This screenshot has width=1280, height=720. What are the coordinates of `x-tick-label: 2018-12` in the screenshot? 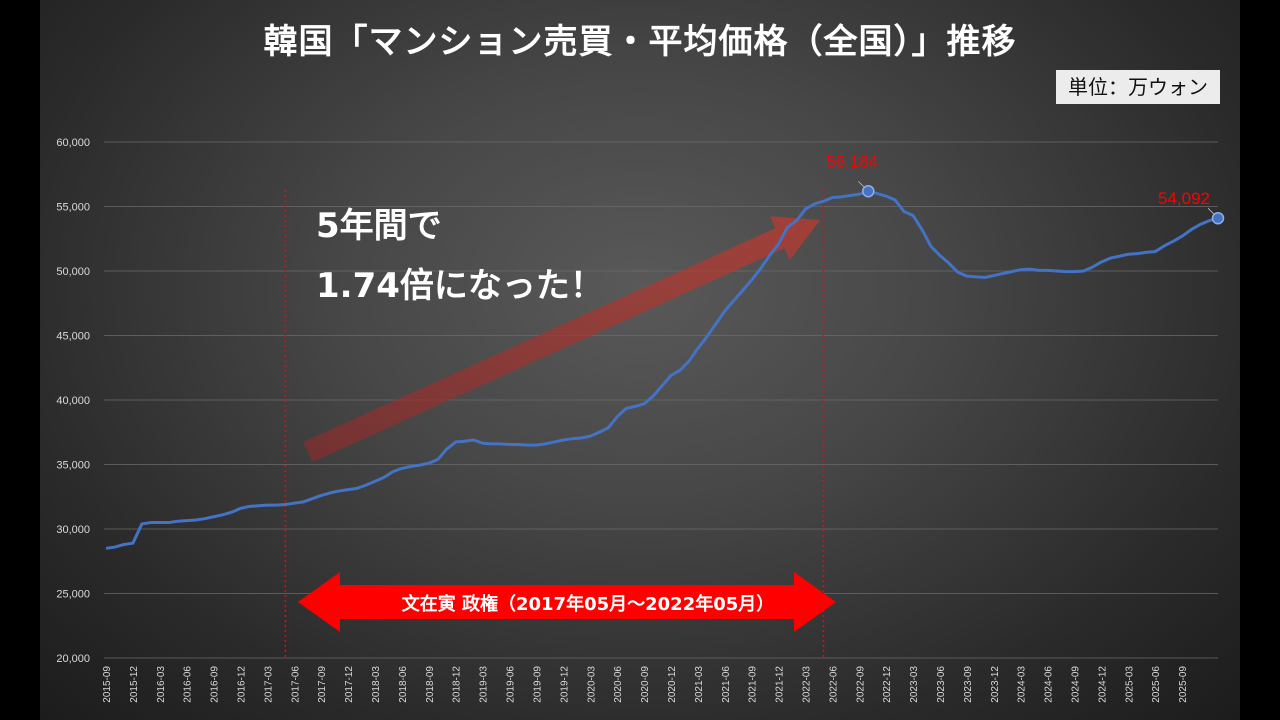 It's located at (457, 684).